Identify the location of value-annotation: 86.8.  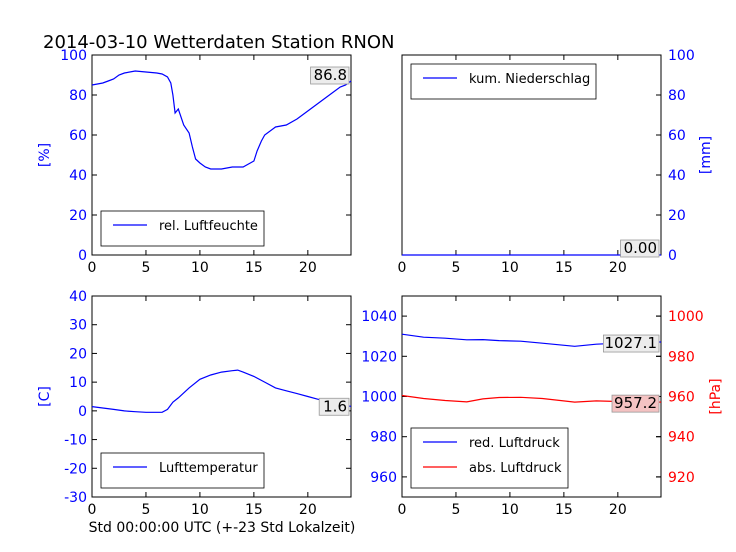
(330, 75).